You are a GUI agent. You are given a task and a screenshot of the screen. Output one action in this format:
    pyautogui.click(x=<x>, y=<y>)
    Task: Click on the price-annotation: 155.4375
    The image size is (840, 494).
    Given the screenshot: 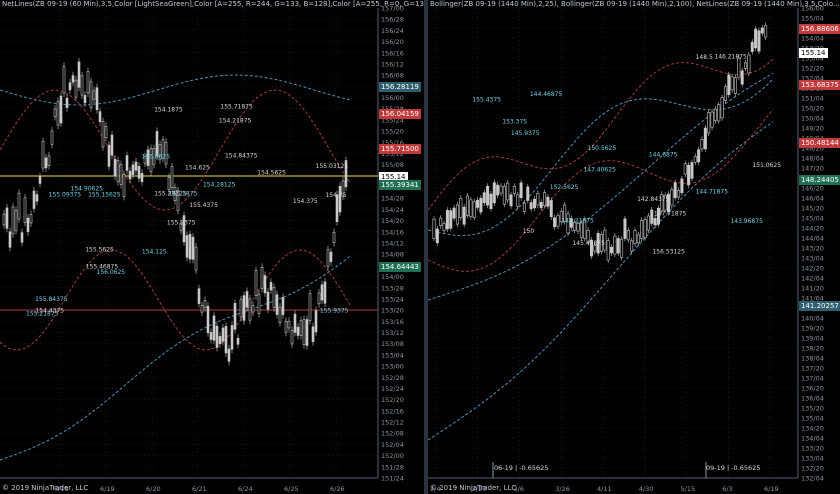 What is the action you would take?
    pyautogui.click(x=203, y=205)
    